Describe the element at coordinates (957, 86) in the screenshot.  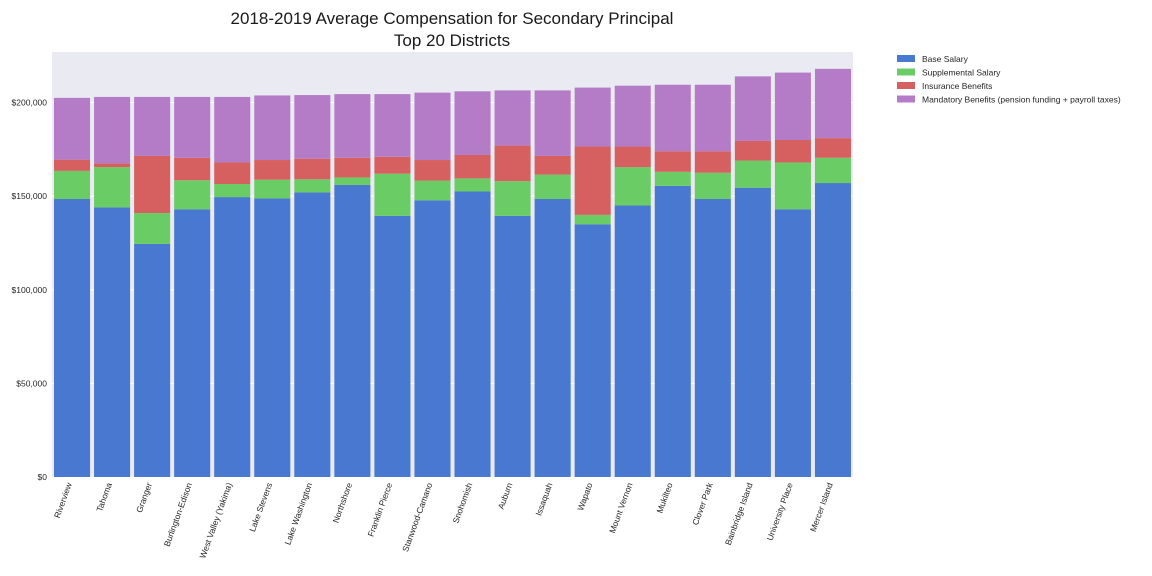
I see `legend-label: Insurance Benefits` at that location.